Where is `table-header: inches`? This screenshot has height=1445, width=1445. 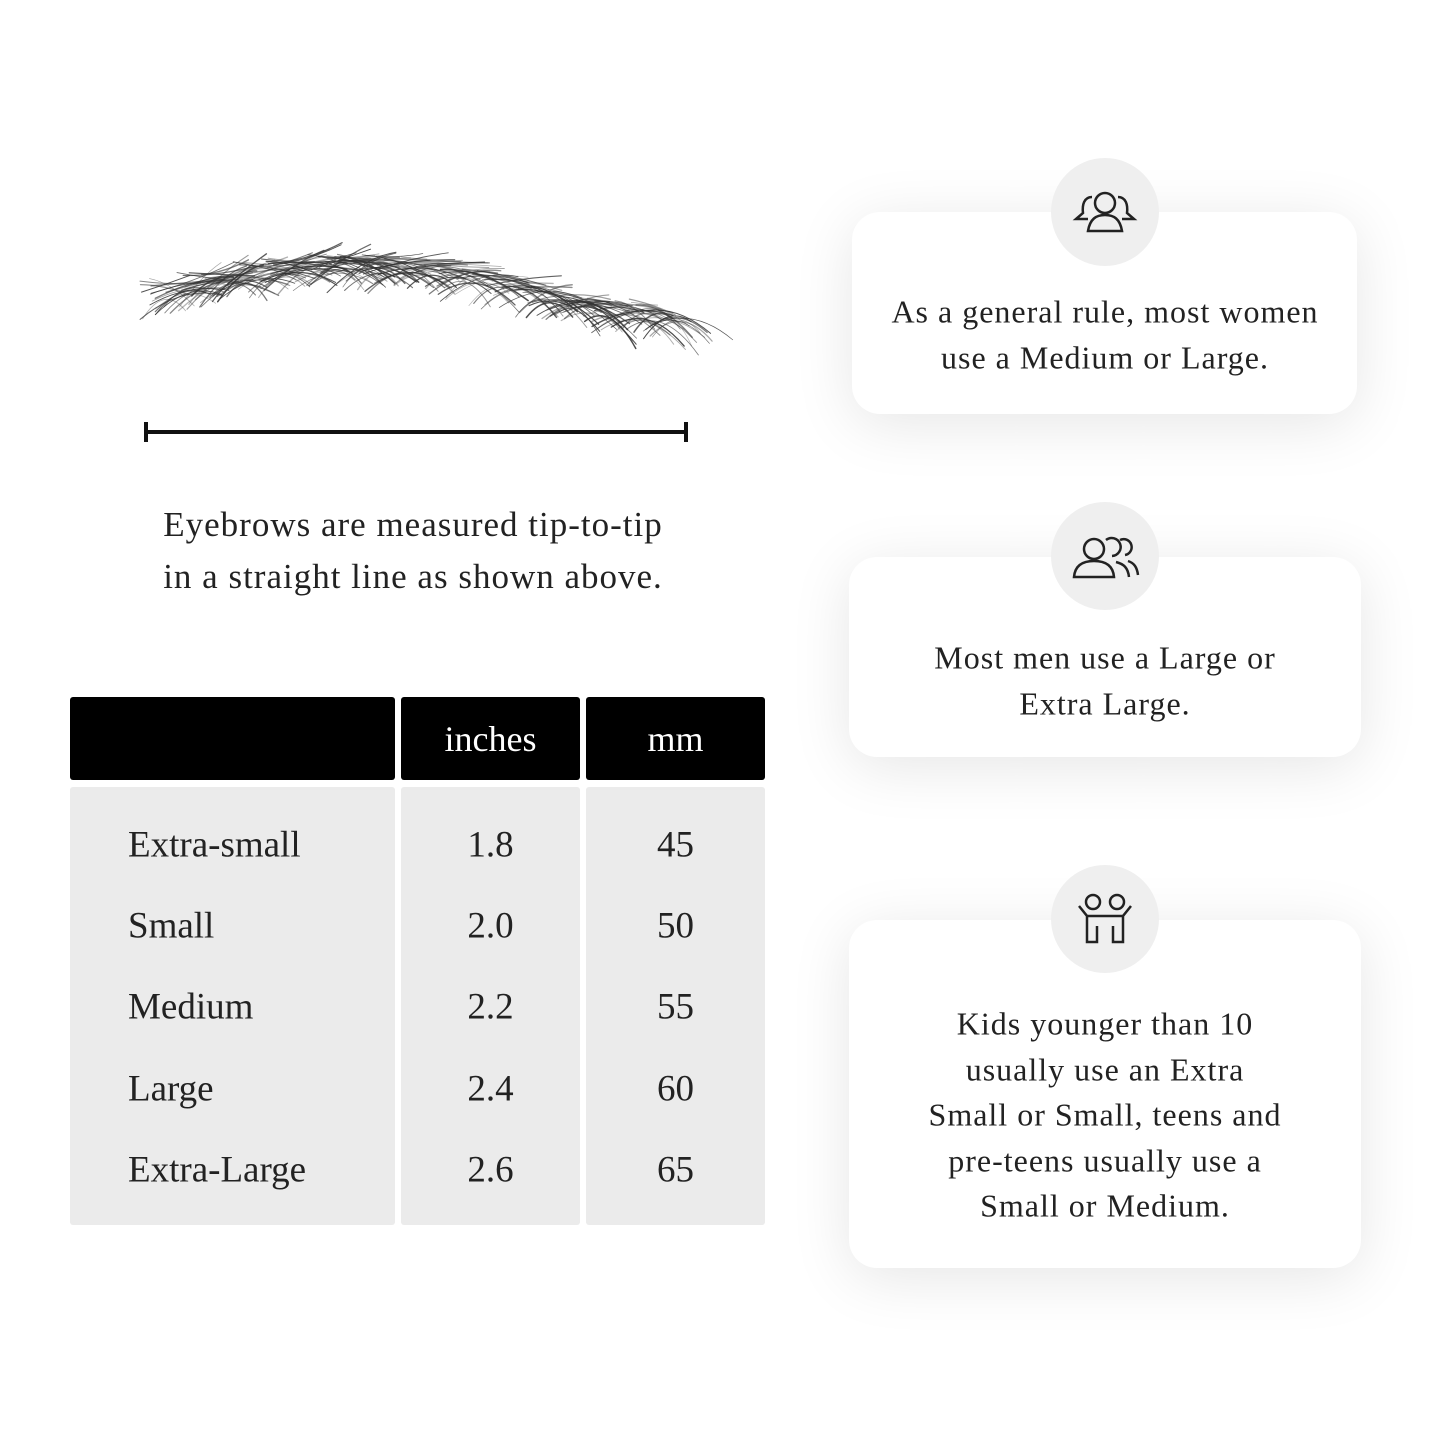 table-header: inches is located at coordinates (490, 738).